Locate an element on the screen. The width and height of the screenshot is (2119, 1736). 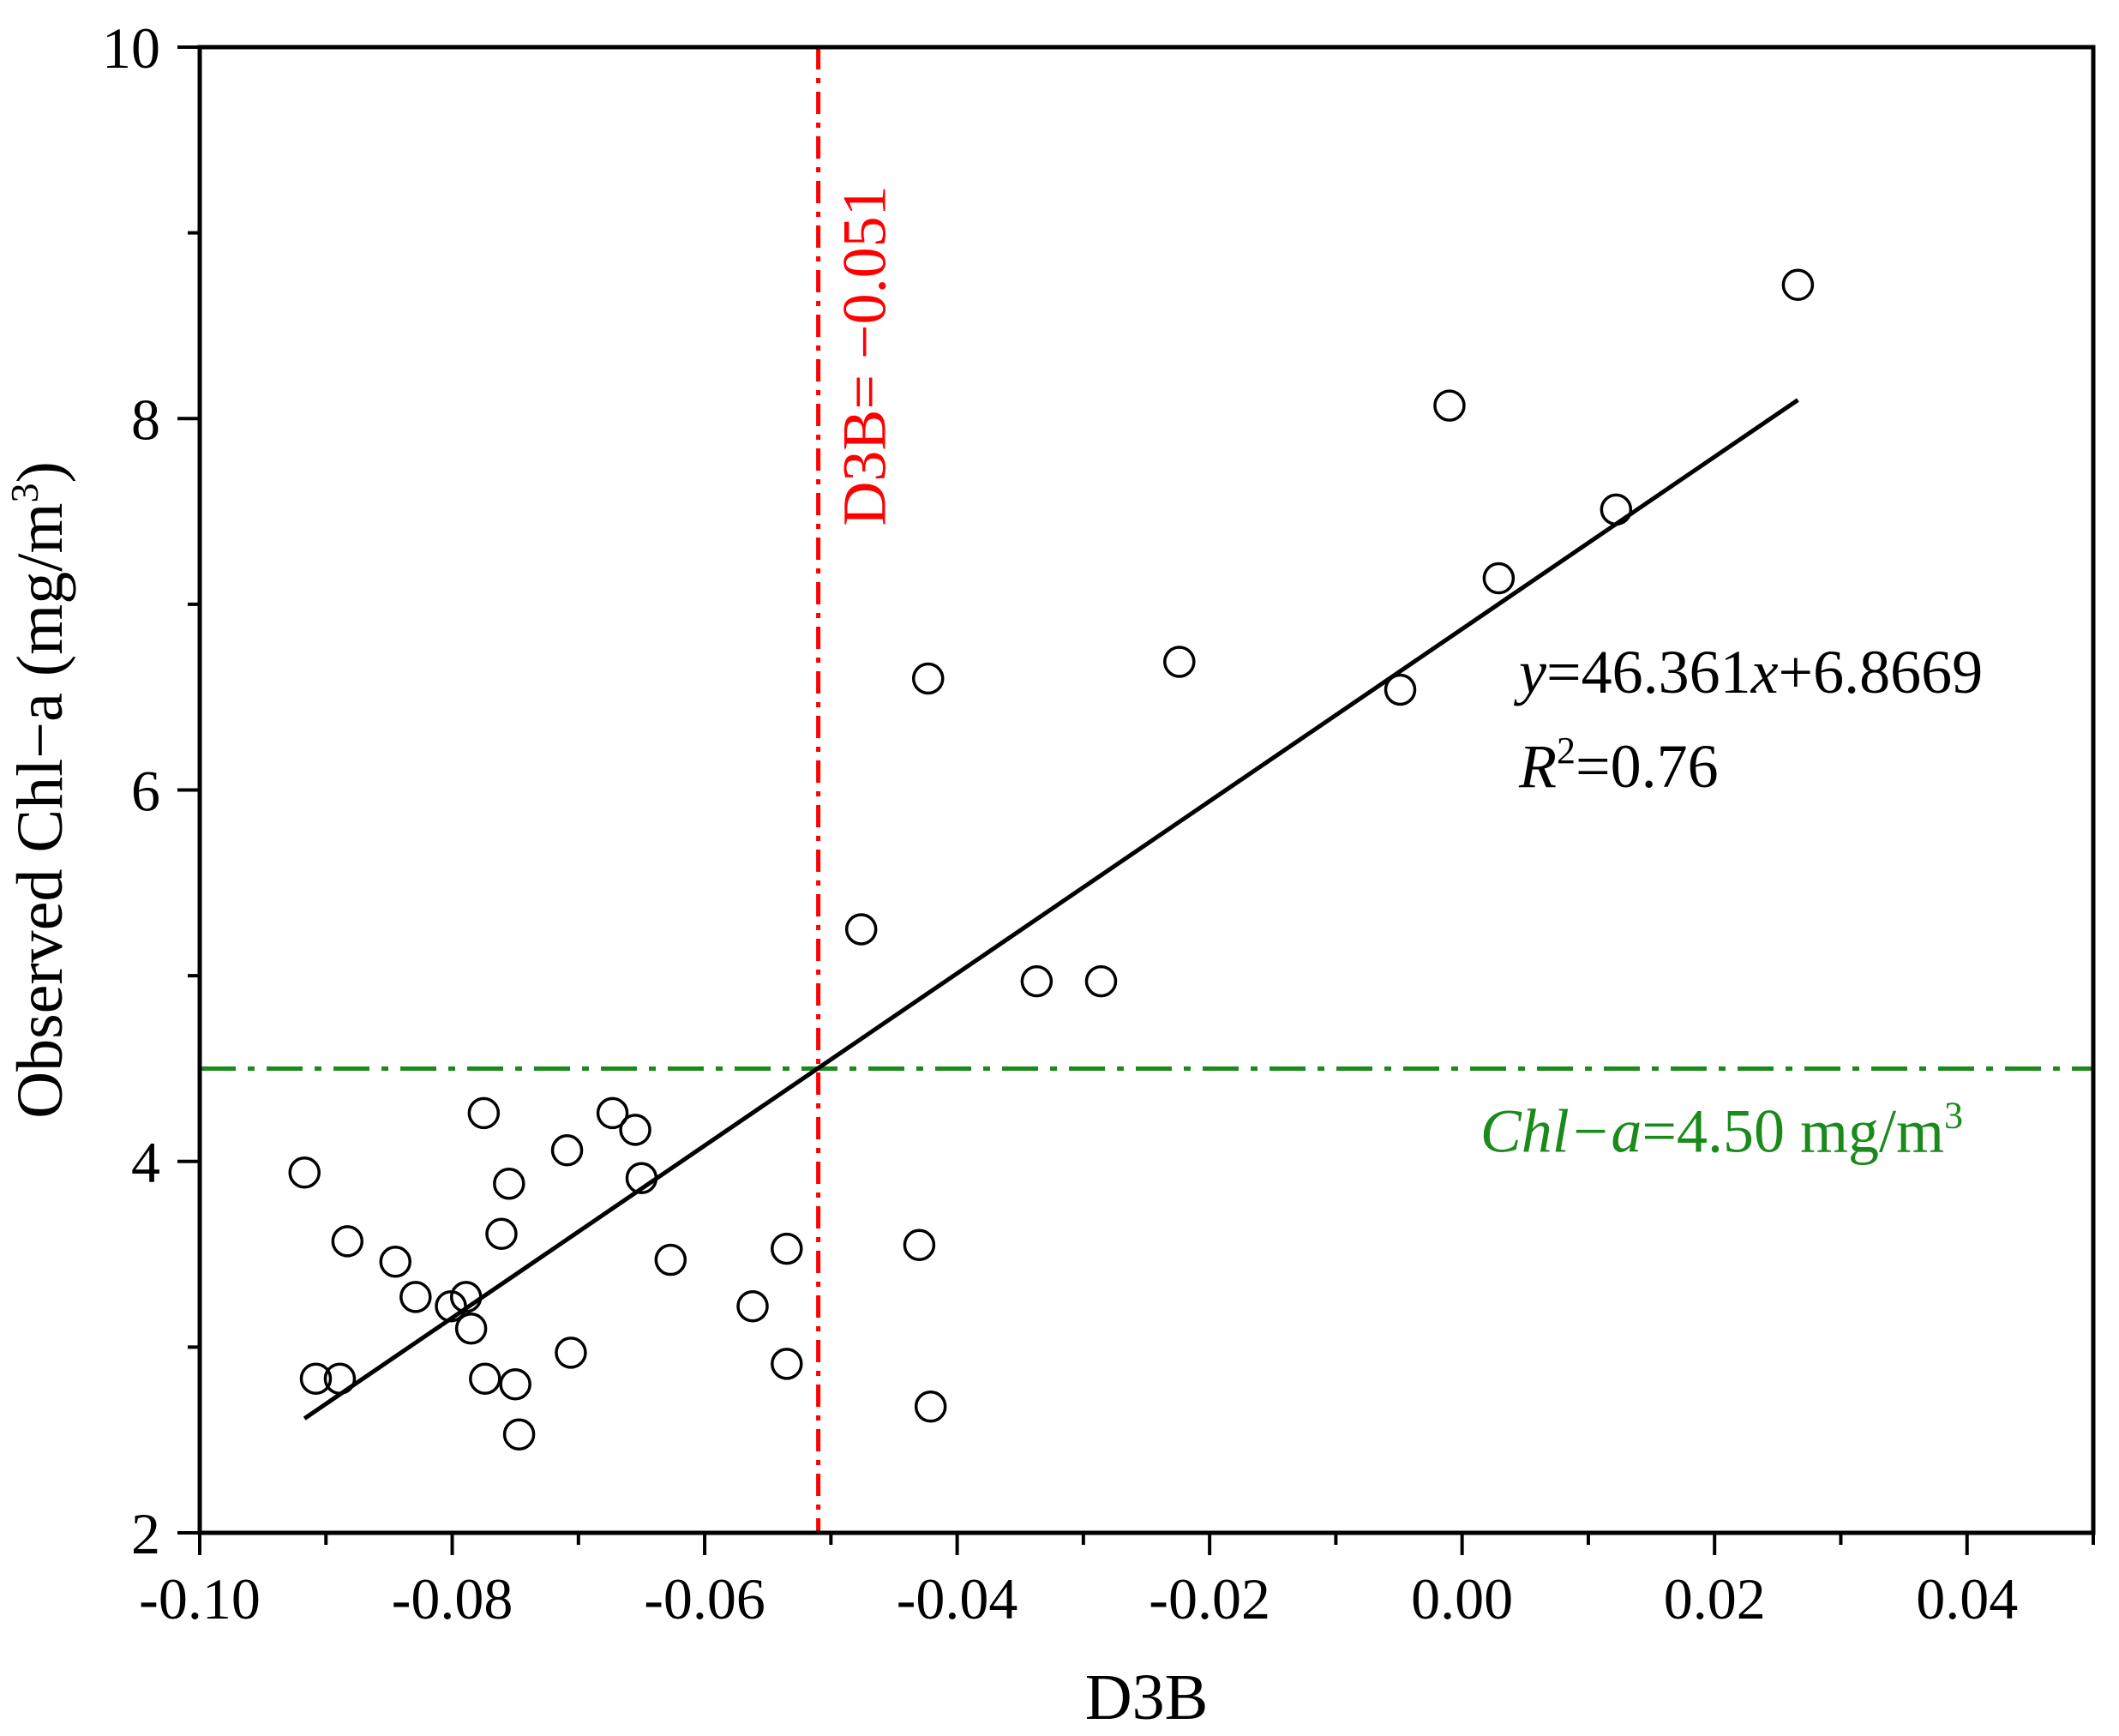
r-squared-superscript: 2 is located at coordinates (1566, 751).